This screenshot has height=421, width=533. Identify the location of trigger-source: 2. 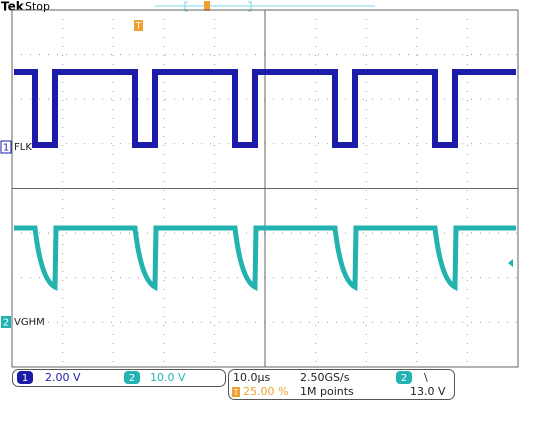
(404, 378).